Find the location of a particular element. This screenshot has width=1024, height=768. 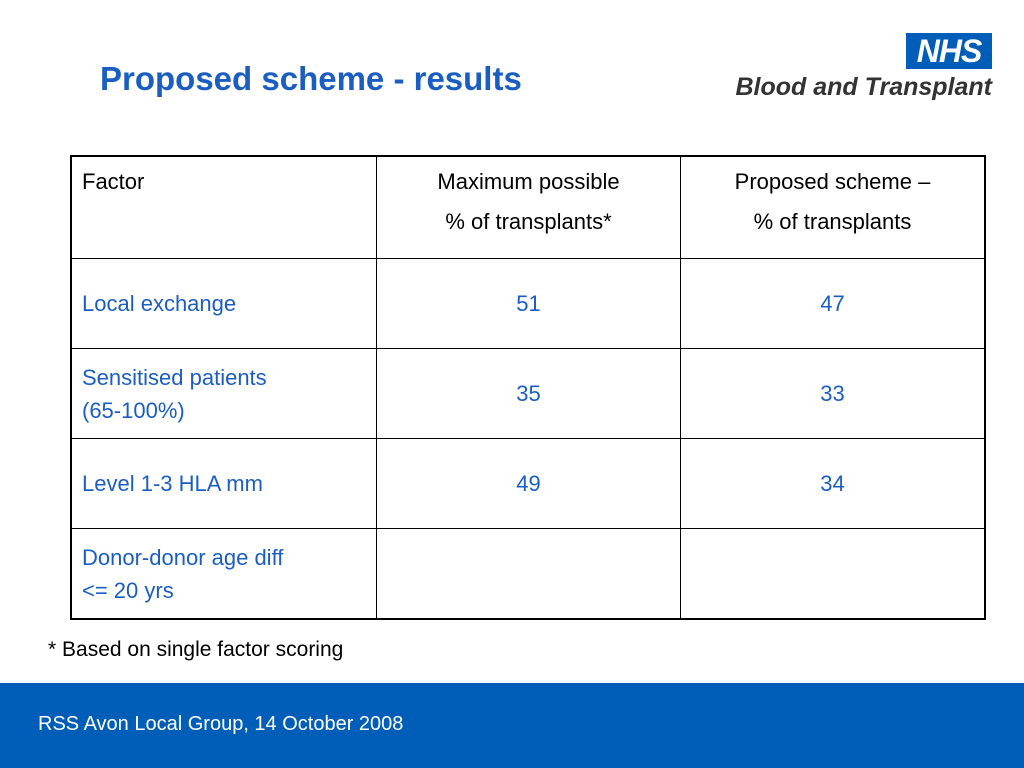

organization-name: Blood and Transplant is located at coordinates (864, 87).